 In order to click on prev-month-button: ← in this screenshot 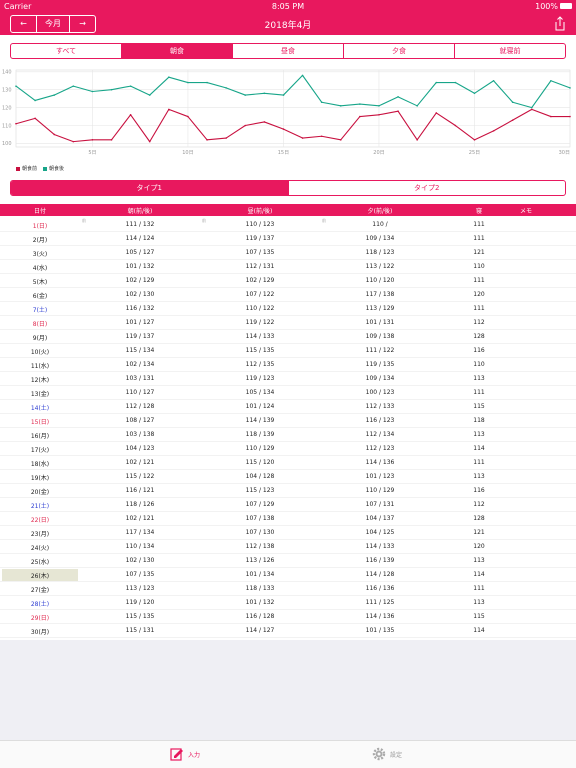, I will do `click(23, 23)`.